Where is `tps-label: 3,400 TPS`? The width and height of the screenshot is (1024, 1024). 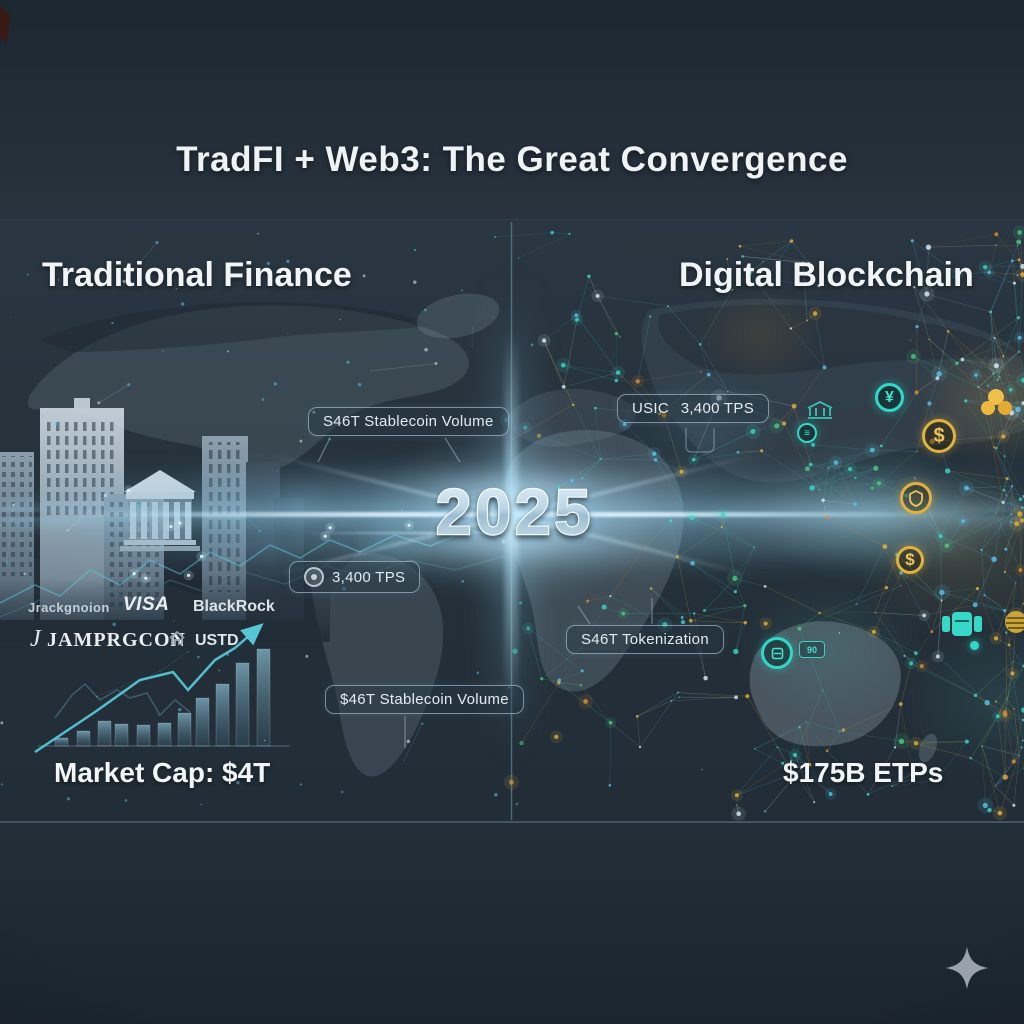 tps-label: 3,400 TPS is located at coordinates (369, 577).